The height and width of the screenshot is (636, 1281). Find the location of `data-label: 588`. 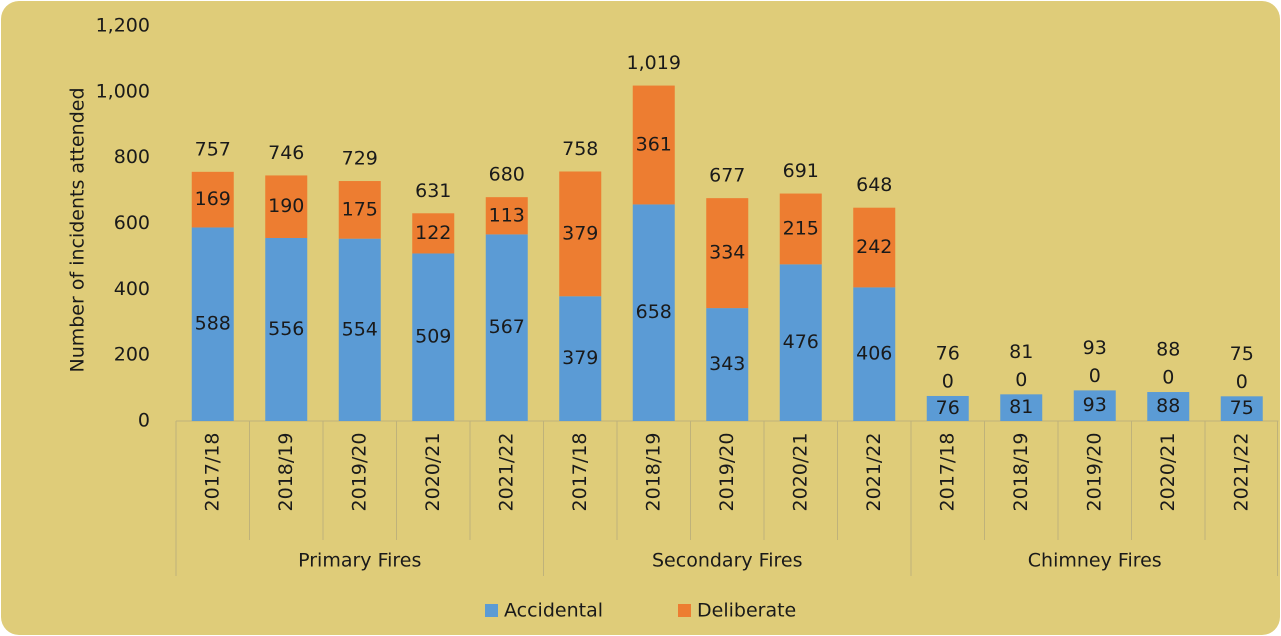

data-label: 588 is located at coordinates (213, 324).